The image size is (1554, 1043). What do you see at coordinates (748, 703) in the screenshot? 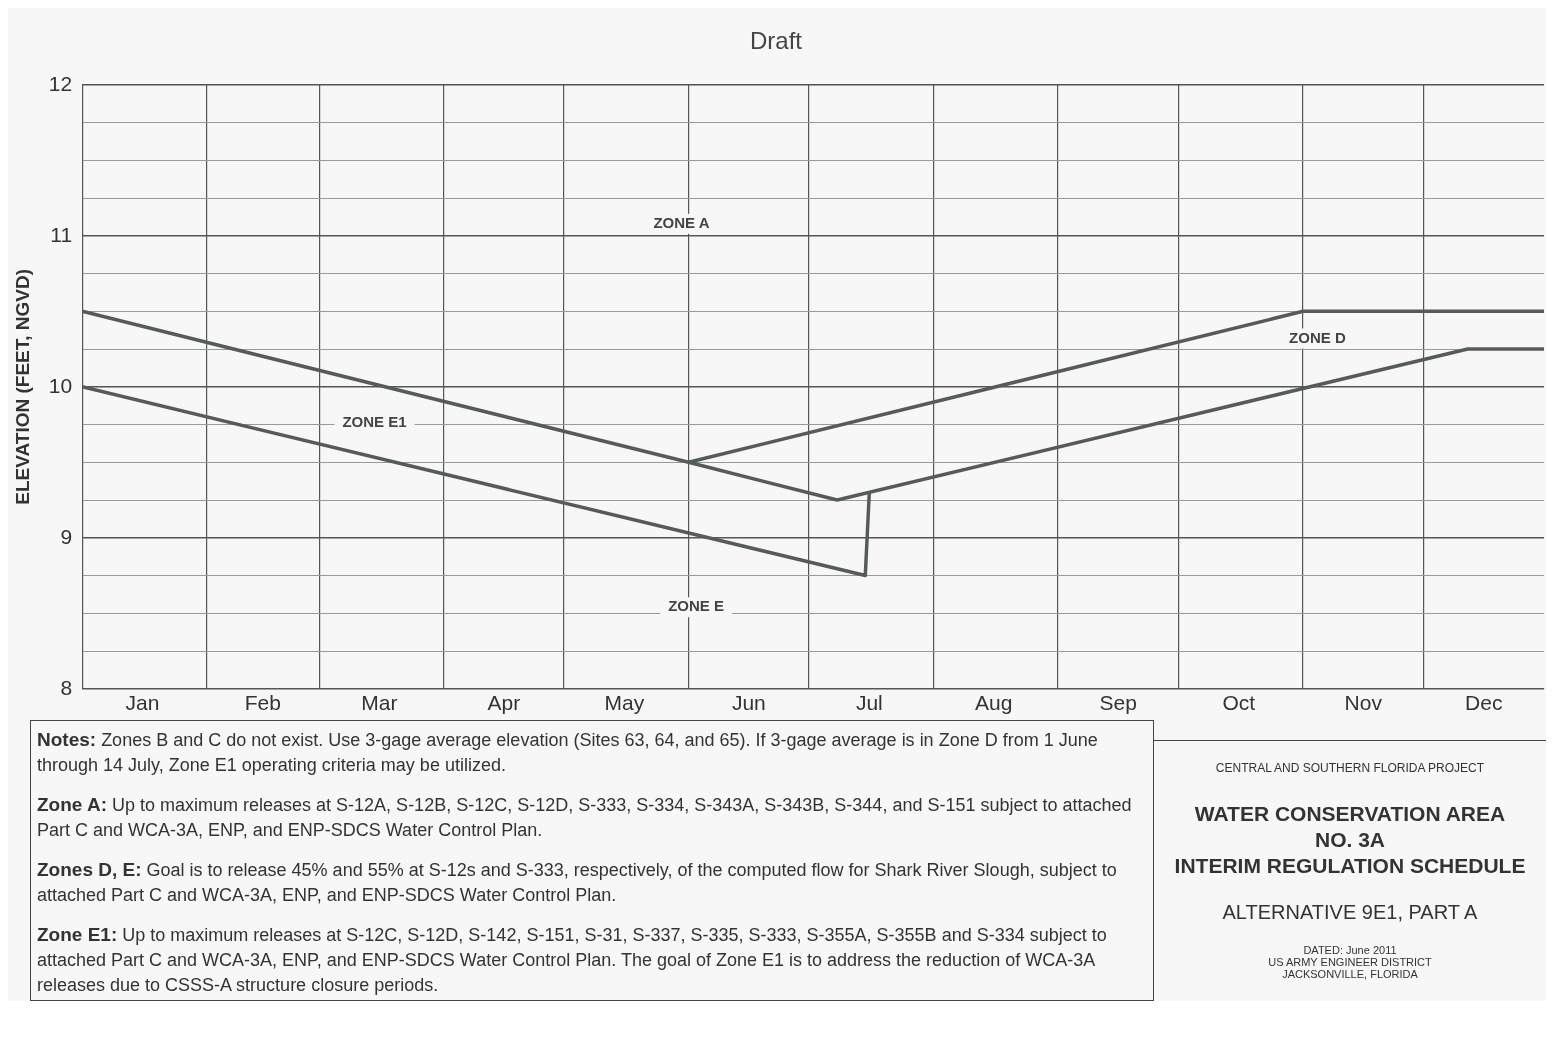
I see `x-tick-label: Jun` at bounding box center [748, 703].